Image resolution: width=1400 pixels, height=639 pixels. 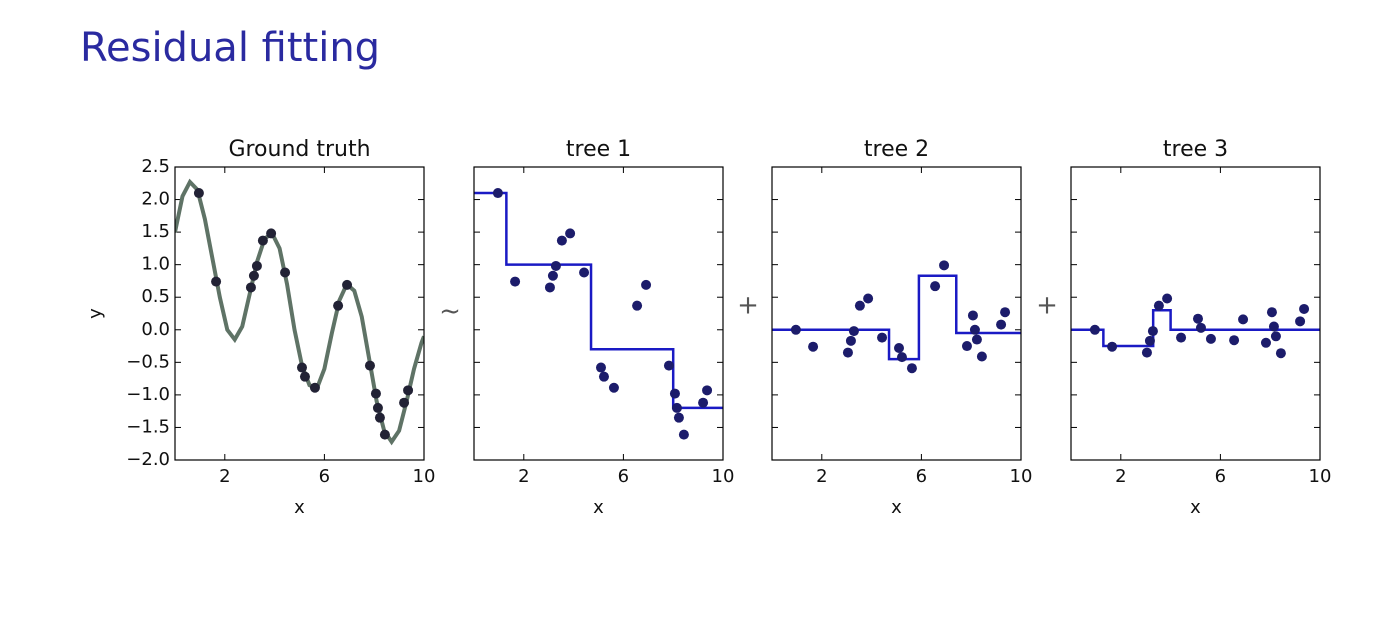 What do you see at coordinates (155, 264) in the screenshot?
I see `y-tick-label: 1.0` at bounding box center [155, 264].